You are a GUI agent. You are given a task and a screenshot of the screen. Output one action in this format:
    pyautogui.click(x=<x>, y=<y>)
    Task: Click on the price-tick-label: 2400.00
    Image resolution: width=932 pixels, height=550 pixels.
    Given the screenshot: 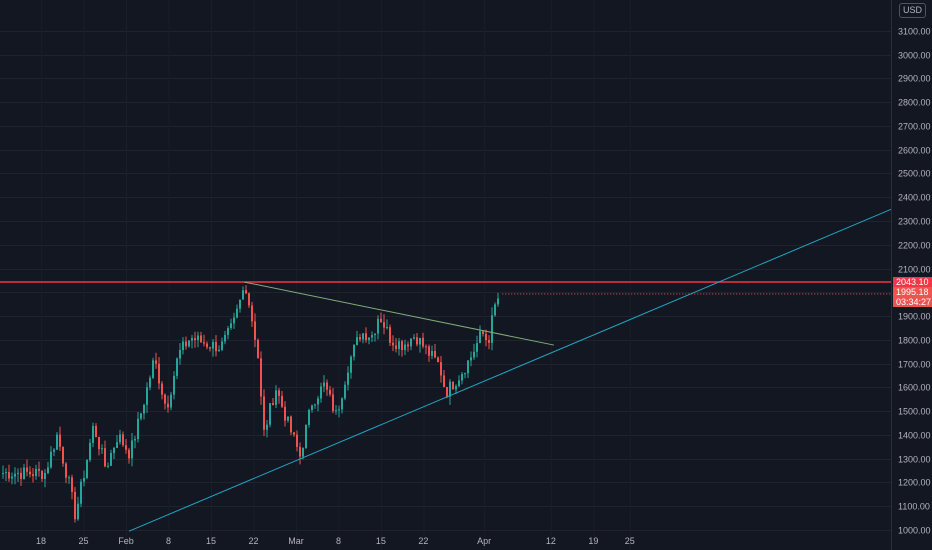 What is the action you would take?
    pyautogui.click(x=914, y=198)
    